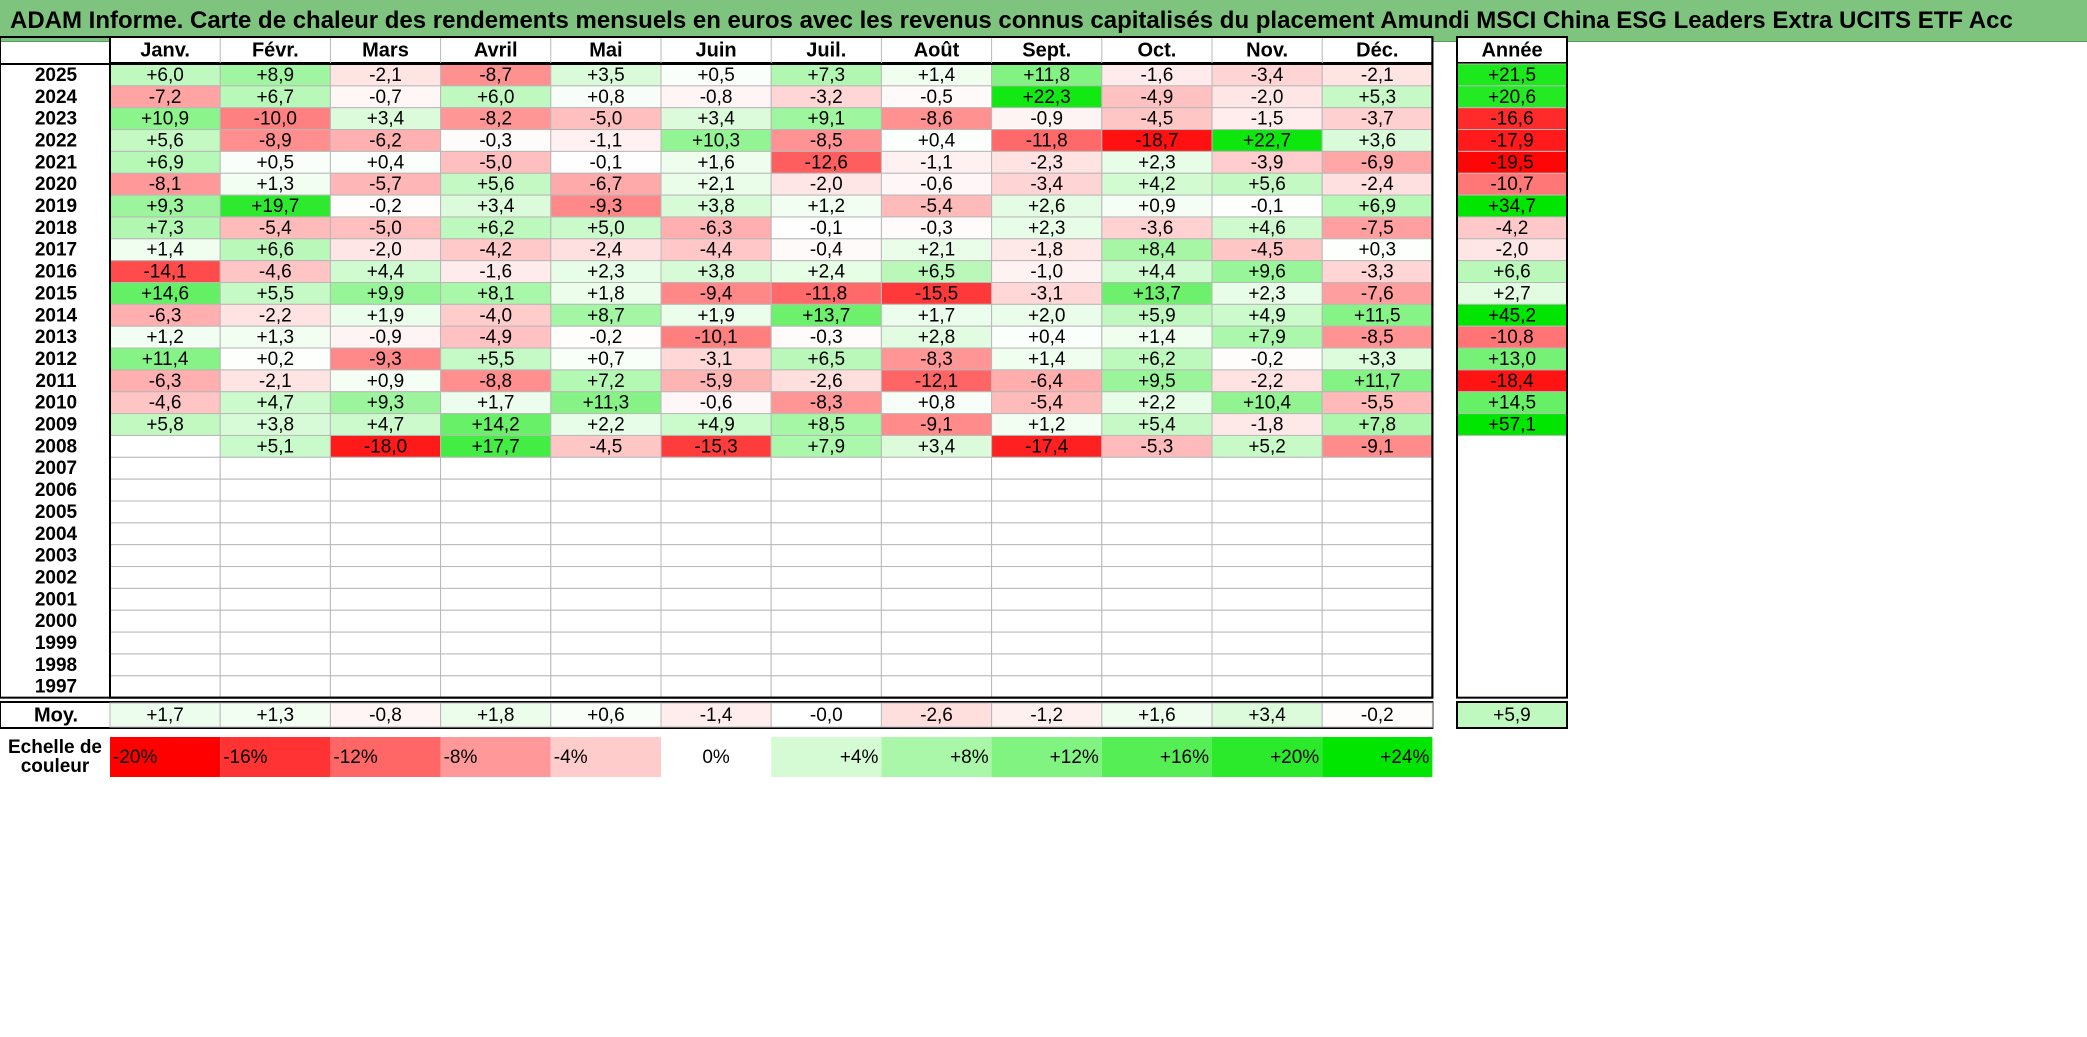 This screenshot has width=2087, height=1037. What do you see at coordinates (826, 184) in the screenshot?
I see `cell-value: -2,0` at bounding box center [826, 184].